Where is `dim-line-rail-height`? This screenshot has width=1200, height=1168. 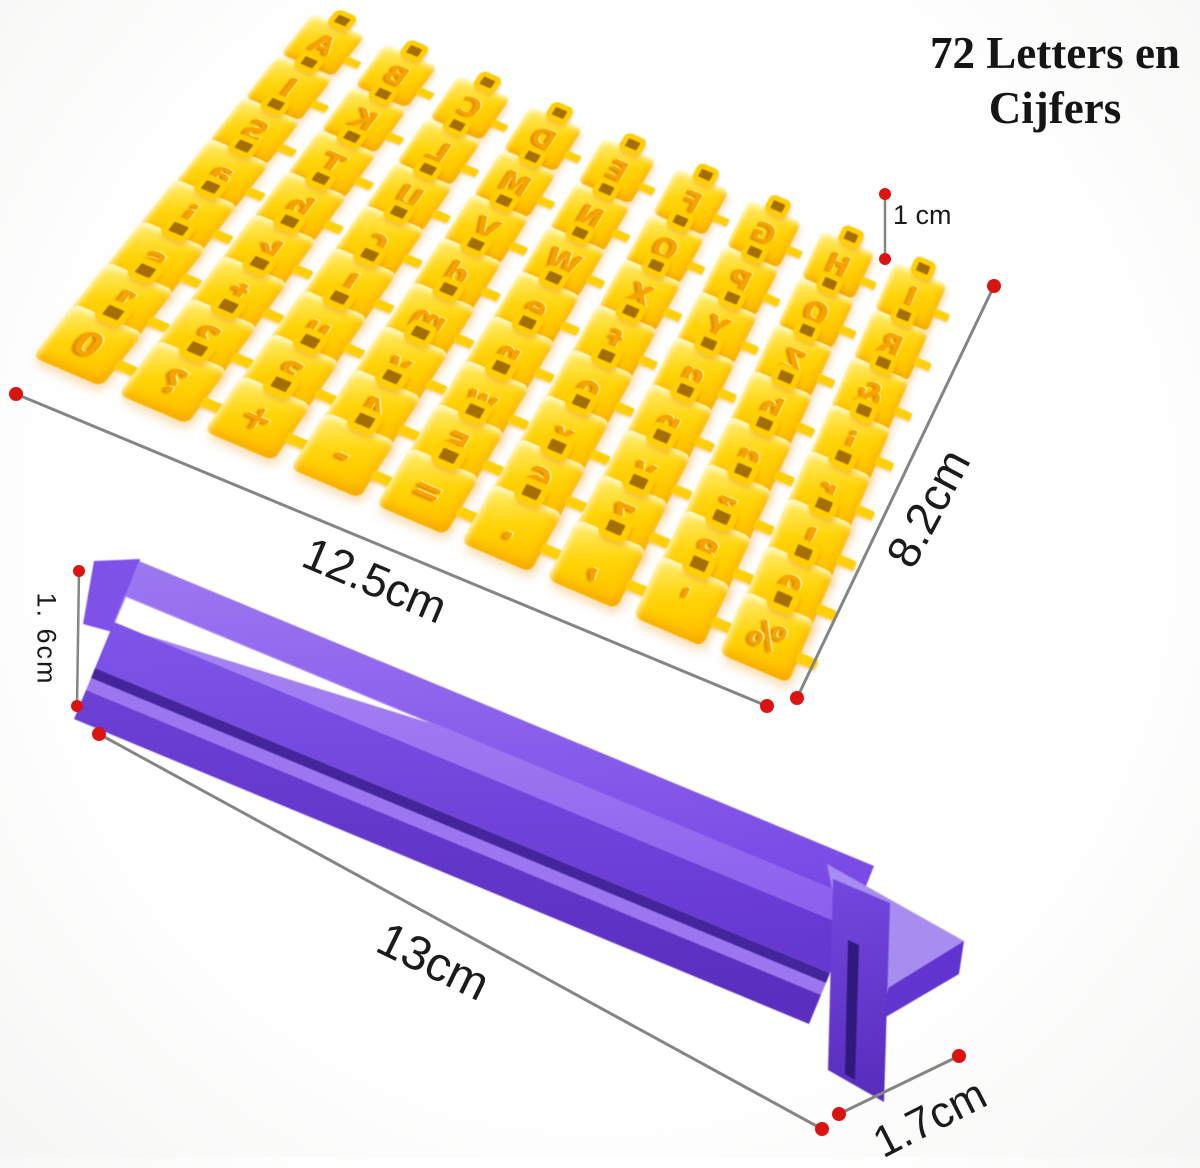 dim-line-rail-height is located at coordinates (78, 638).